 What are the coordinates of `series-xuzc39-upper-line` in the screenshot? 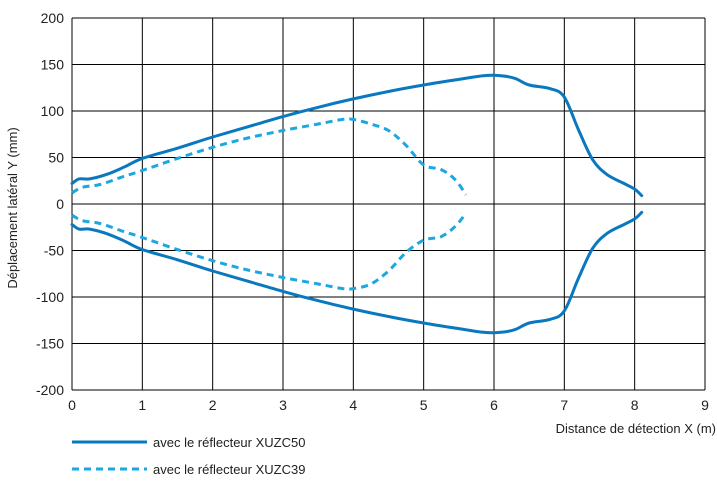 It's located at (269, 156).